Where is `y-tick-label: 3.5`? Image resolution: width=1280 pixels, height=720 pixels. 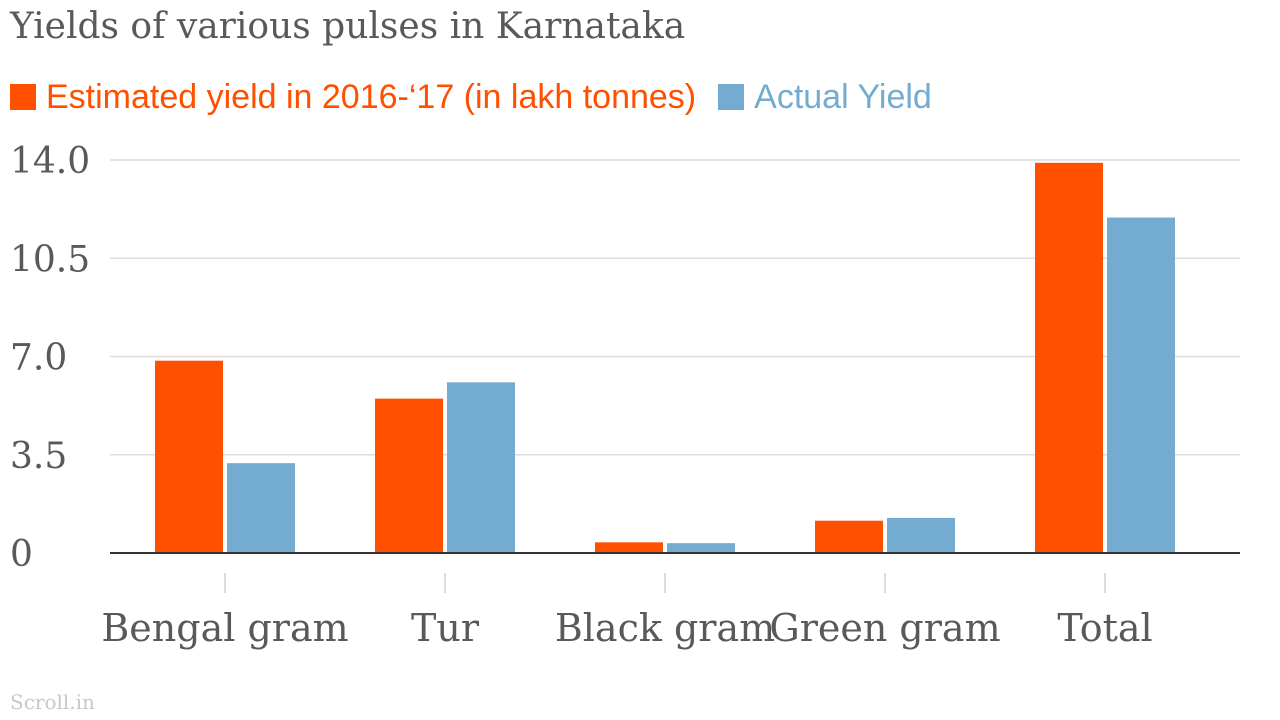 y-tick-label: 3.5 is located at coordinates (38, 456).